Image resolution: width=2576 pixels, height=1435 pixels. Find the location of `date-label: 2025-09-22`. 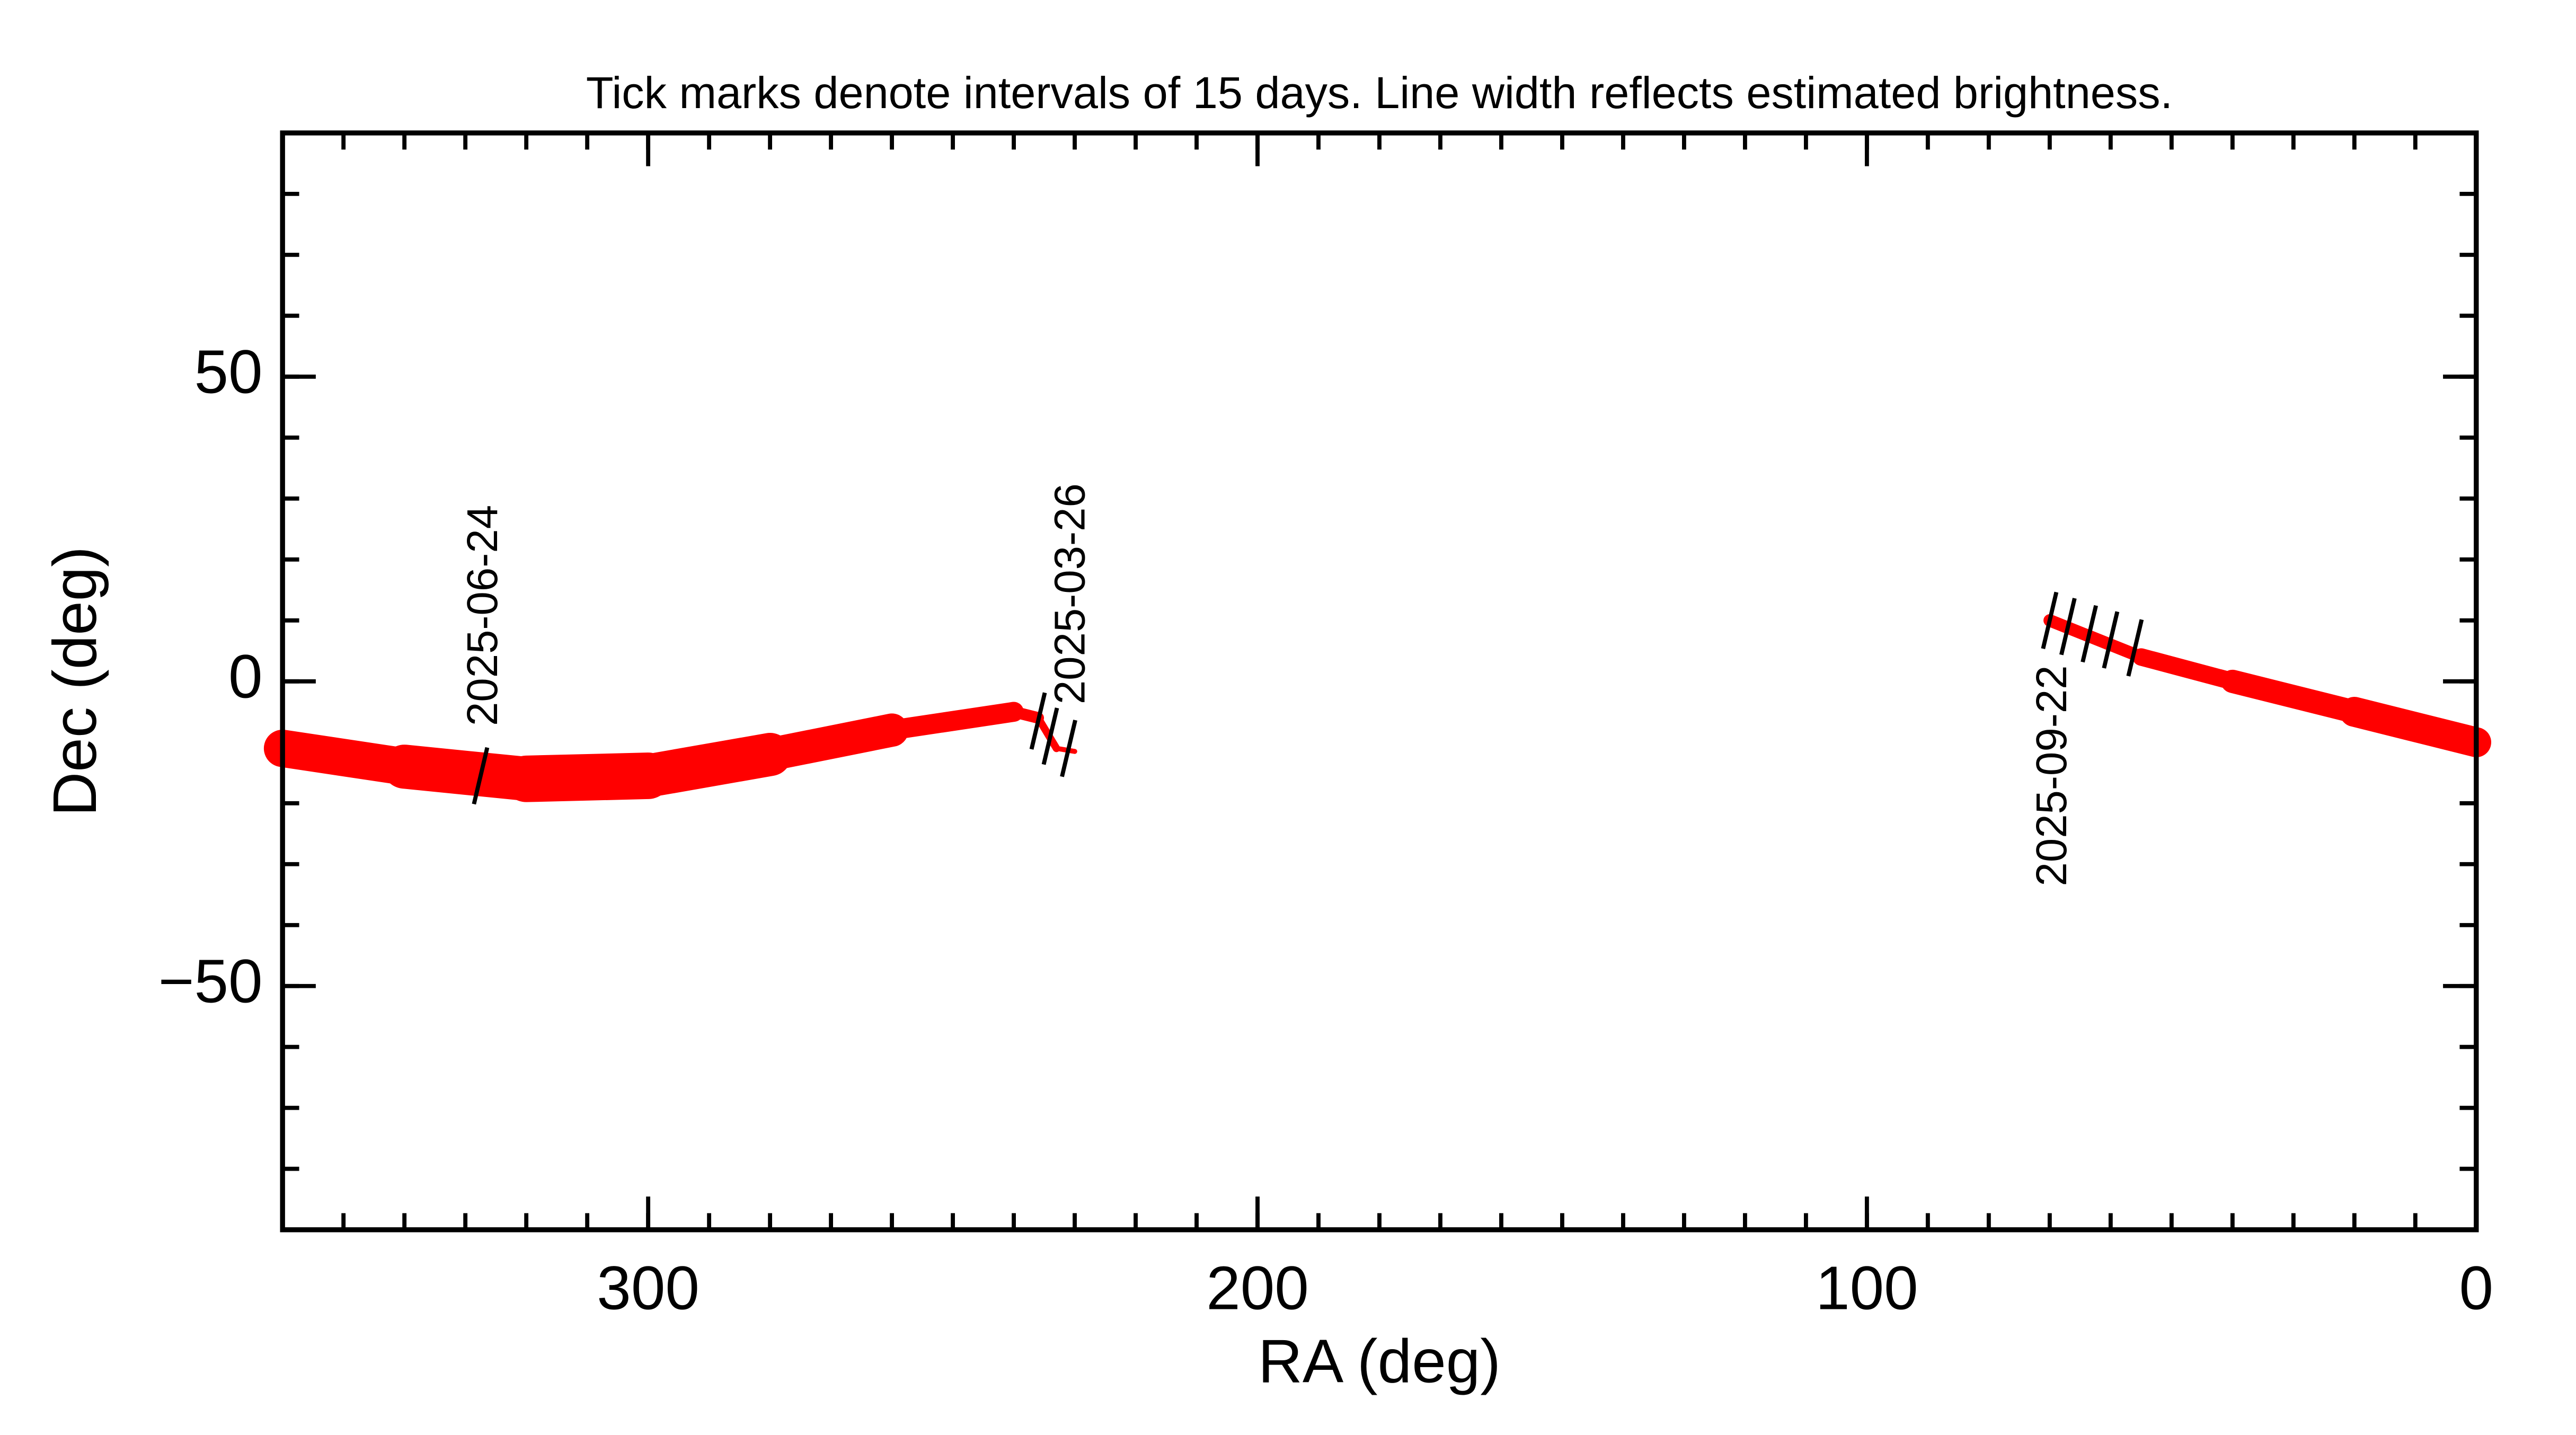

date-label: 2025-09-22 is located at coordinates (2052, 775).